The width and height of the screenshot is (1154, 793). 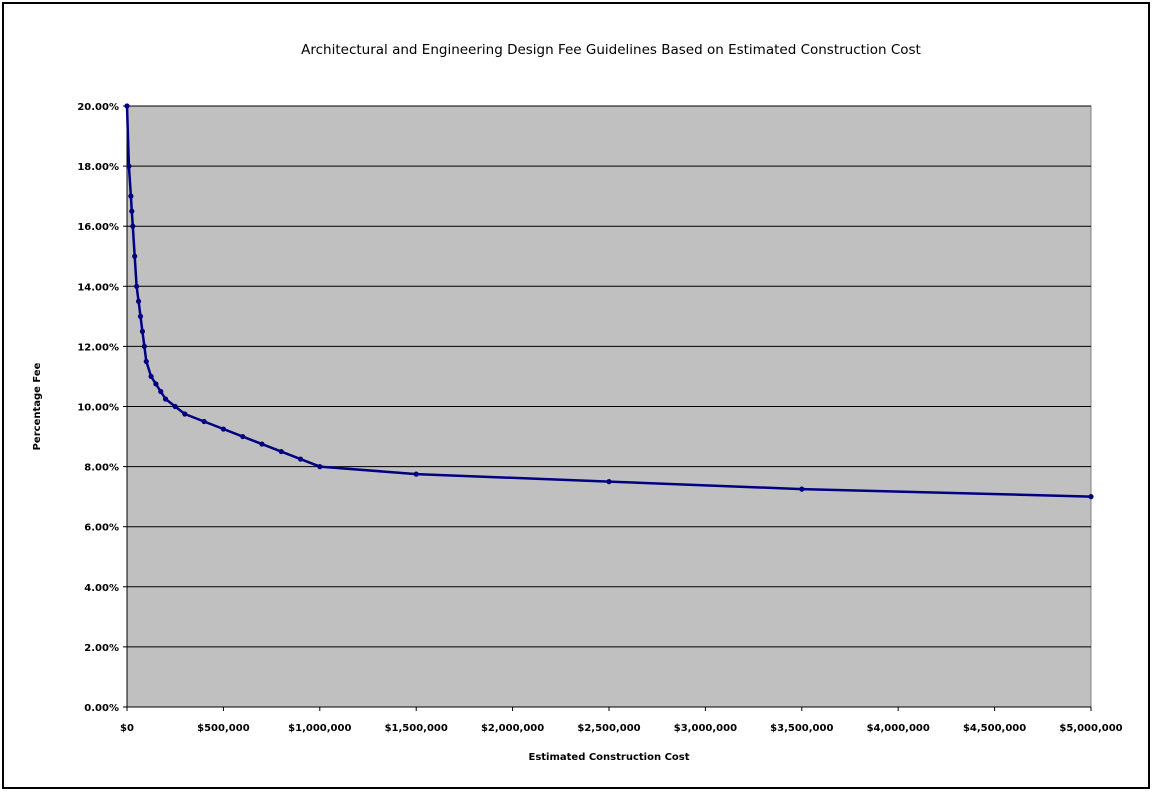 I want to click on y-tick-label: 18.00%, so click(x=98, y=167).